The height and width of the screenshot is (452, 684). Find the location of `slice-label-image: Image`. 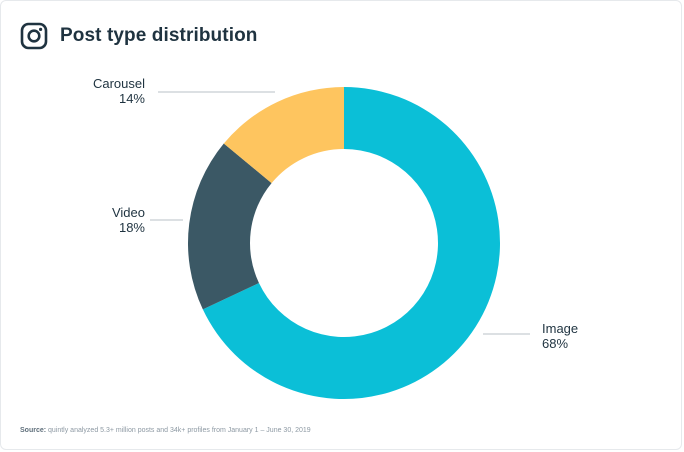

slice-label-image: Image is located at coordinates (560, 328).